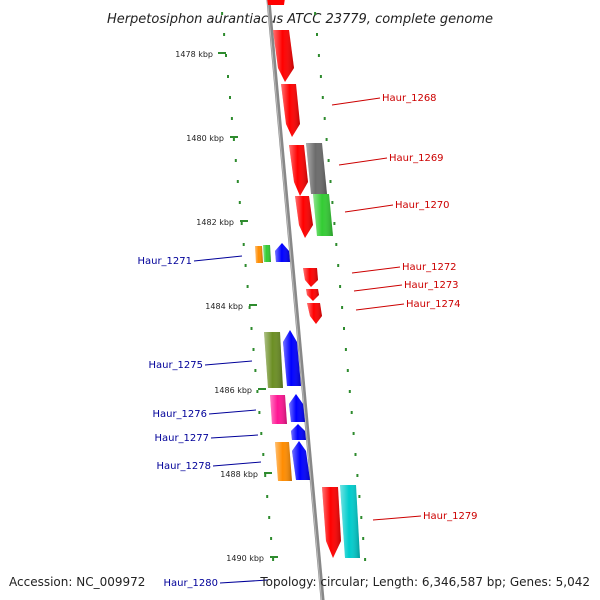 The image size is (600, 600). Describe the element at coordinates (350, 521) in the screenshot. I see `gene-block-1279b` at that location.